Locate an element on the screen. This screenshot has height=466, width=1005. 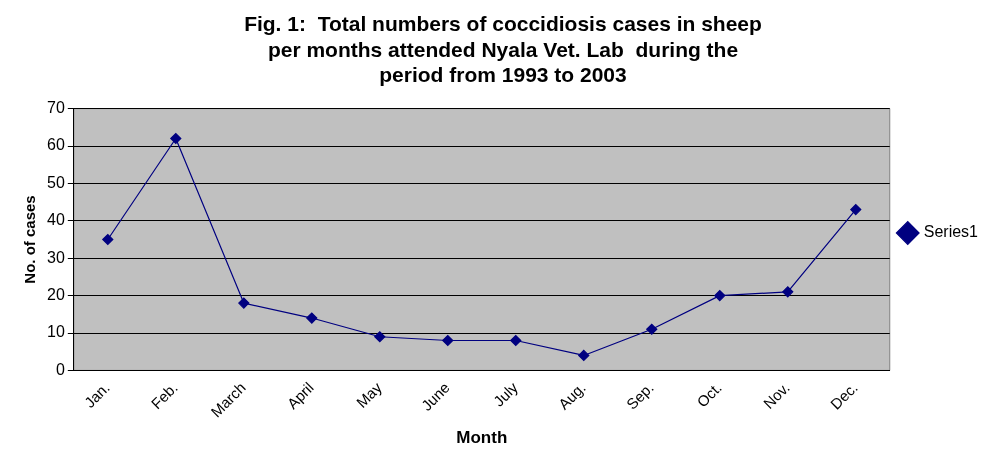
y-tick-label: 0 is located at coordinates (60, 369).